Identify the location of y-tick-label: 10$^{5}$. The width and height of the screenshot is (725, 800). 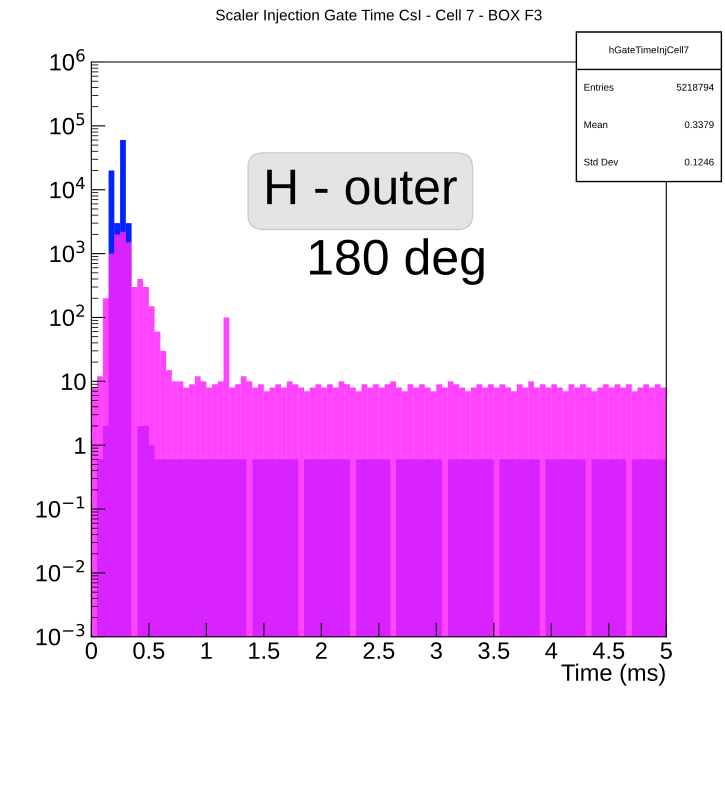
(67, 123).